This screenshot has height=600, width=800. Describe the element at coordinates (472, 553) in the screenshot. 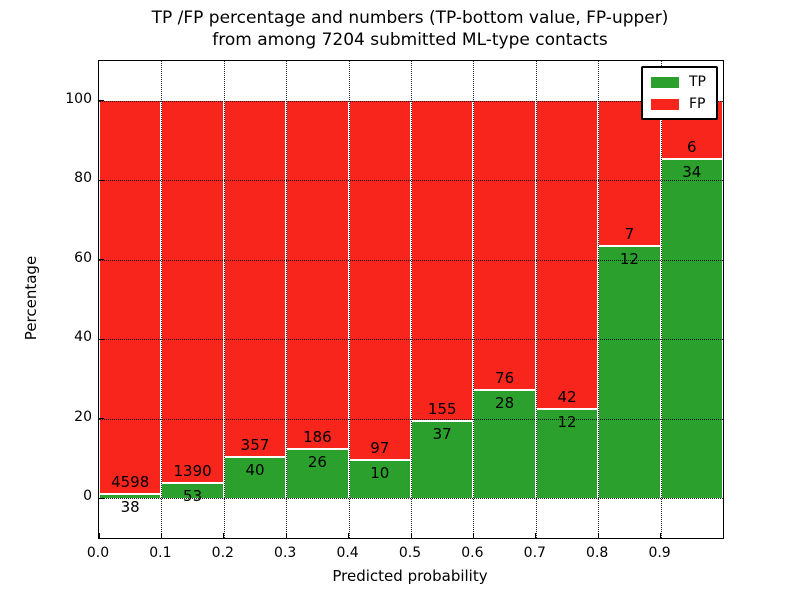

I see `x-tick-label: 0.6` at that location.